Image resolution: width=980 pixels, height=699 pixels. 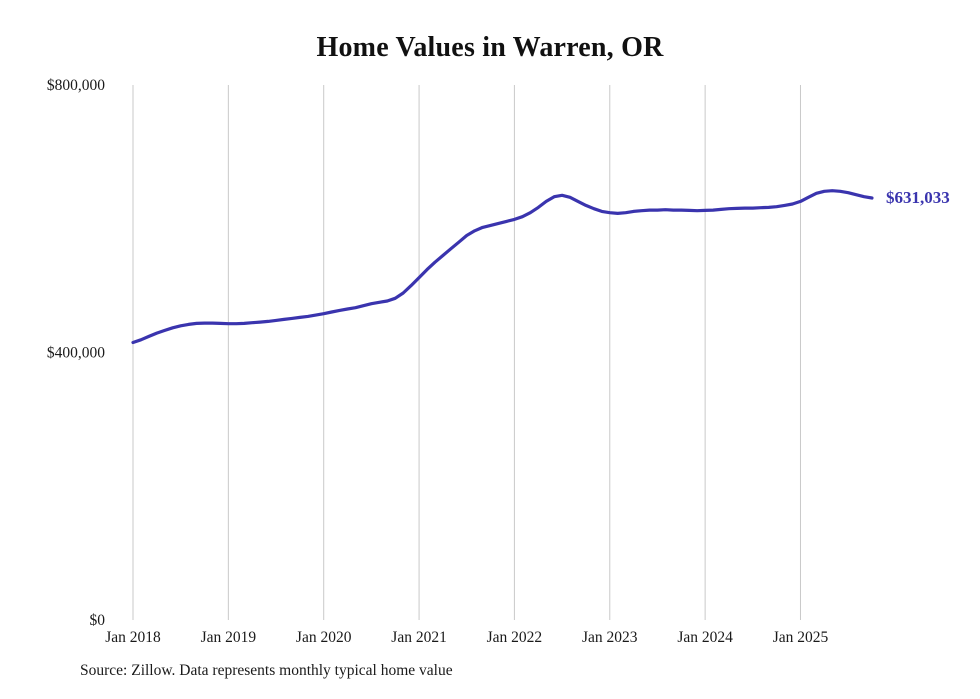 What do you see at coordinates (324, 637) in the screenshot?
I see `x-axis-tick-label: Jan 2020` at bounding box center [324, 637].